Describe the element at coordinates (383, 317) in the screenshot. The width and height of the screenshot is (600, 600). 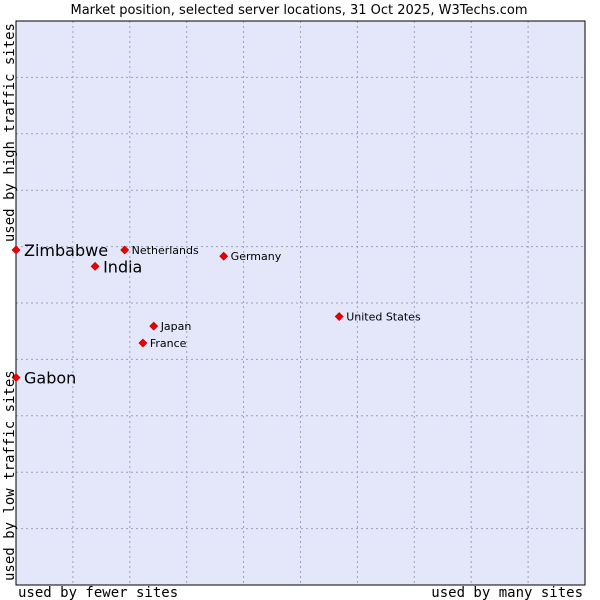
I see `point-label-united-states: United States` at that location.